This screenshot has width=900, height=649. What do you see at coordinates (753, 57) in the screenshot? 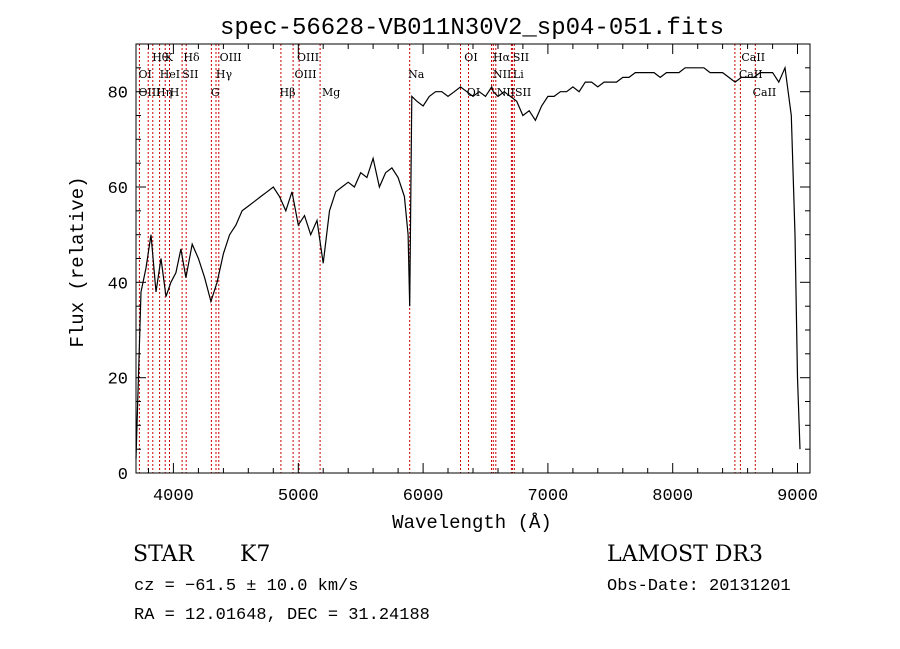
I see `line-label-row1-8: CaII` at bounding box center [753, 57].